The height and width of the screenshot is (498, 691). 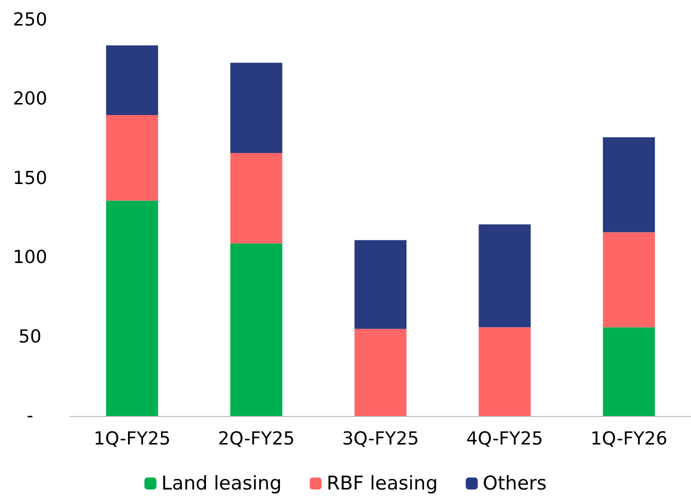 I want to click on x-tick-label: 1Q-FY26, so click(x=629, y=439).